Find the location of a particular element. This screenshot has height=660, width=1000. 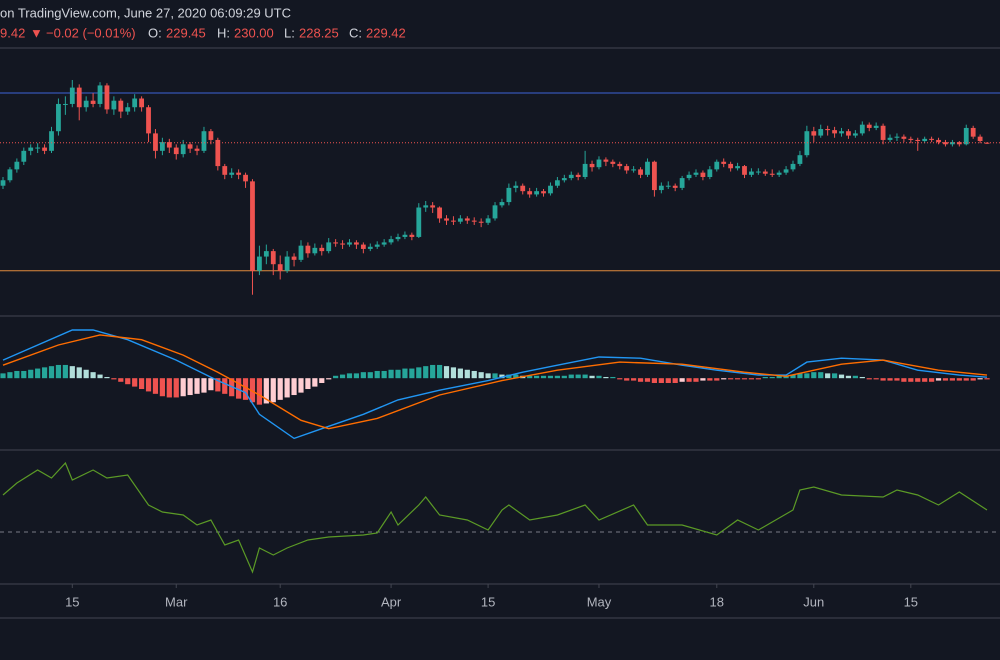

macd-line is located at coordinates (495, 382).